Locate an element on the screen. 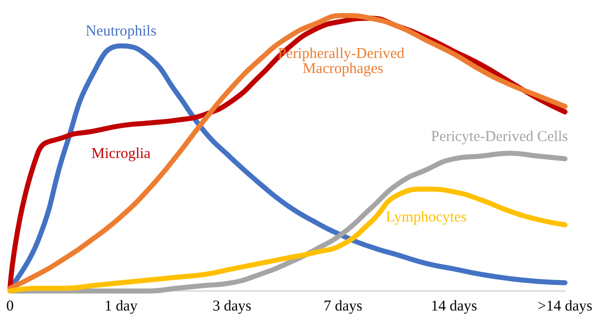  x-tick-label: 0 is located at coordinates (10, 306).